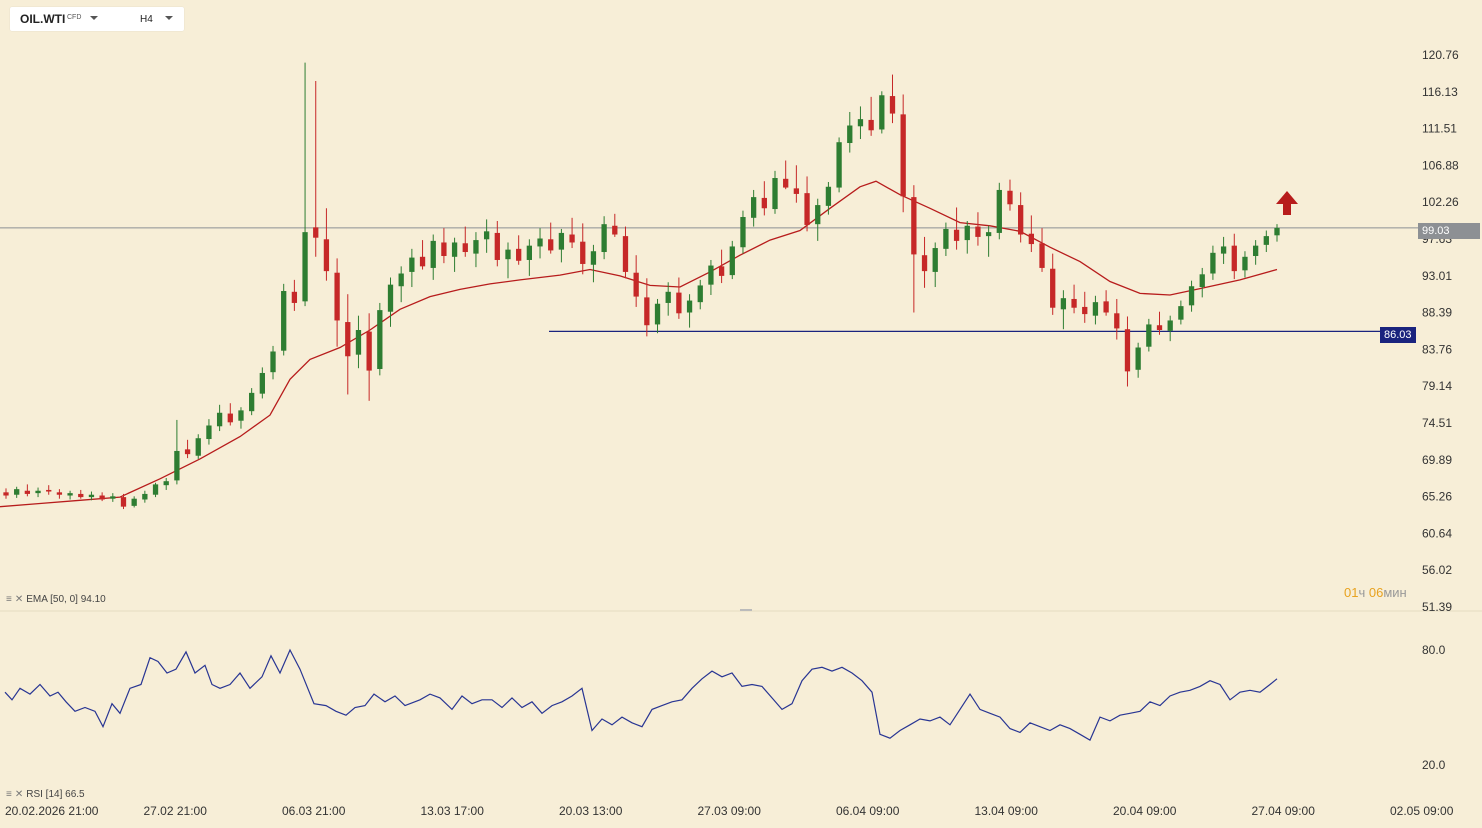 The height and width of the screenshot is (828, 1482). Describe the element at coordinates (1439, 129) in the screenshot. I see `price-tick-label: 111.51` at that location.